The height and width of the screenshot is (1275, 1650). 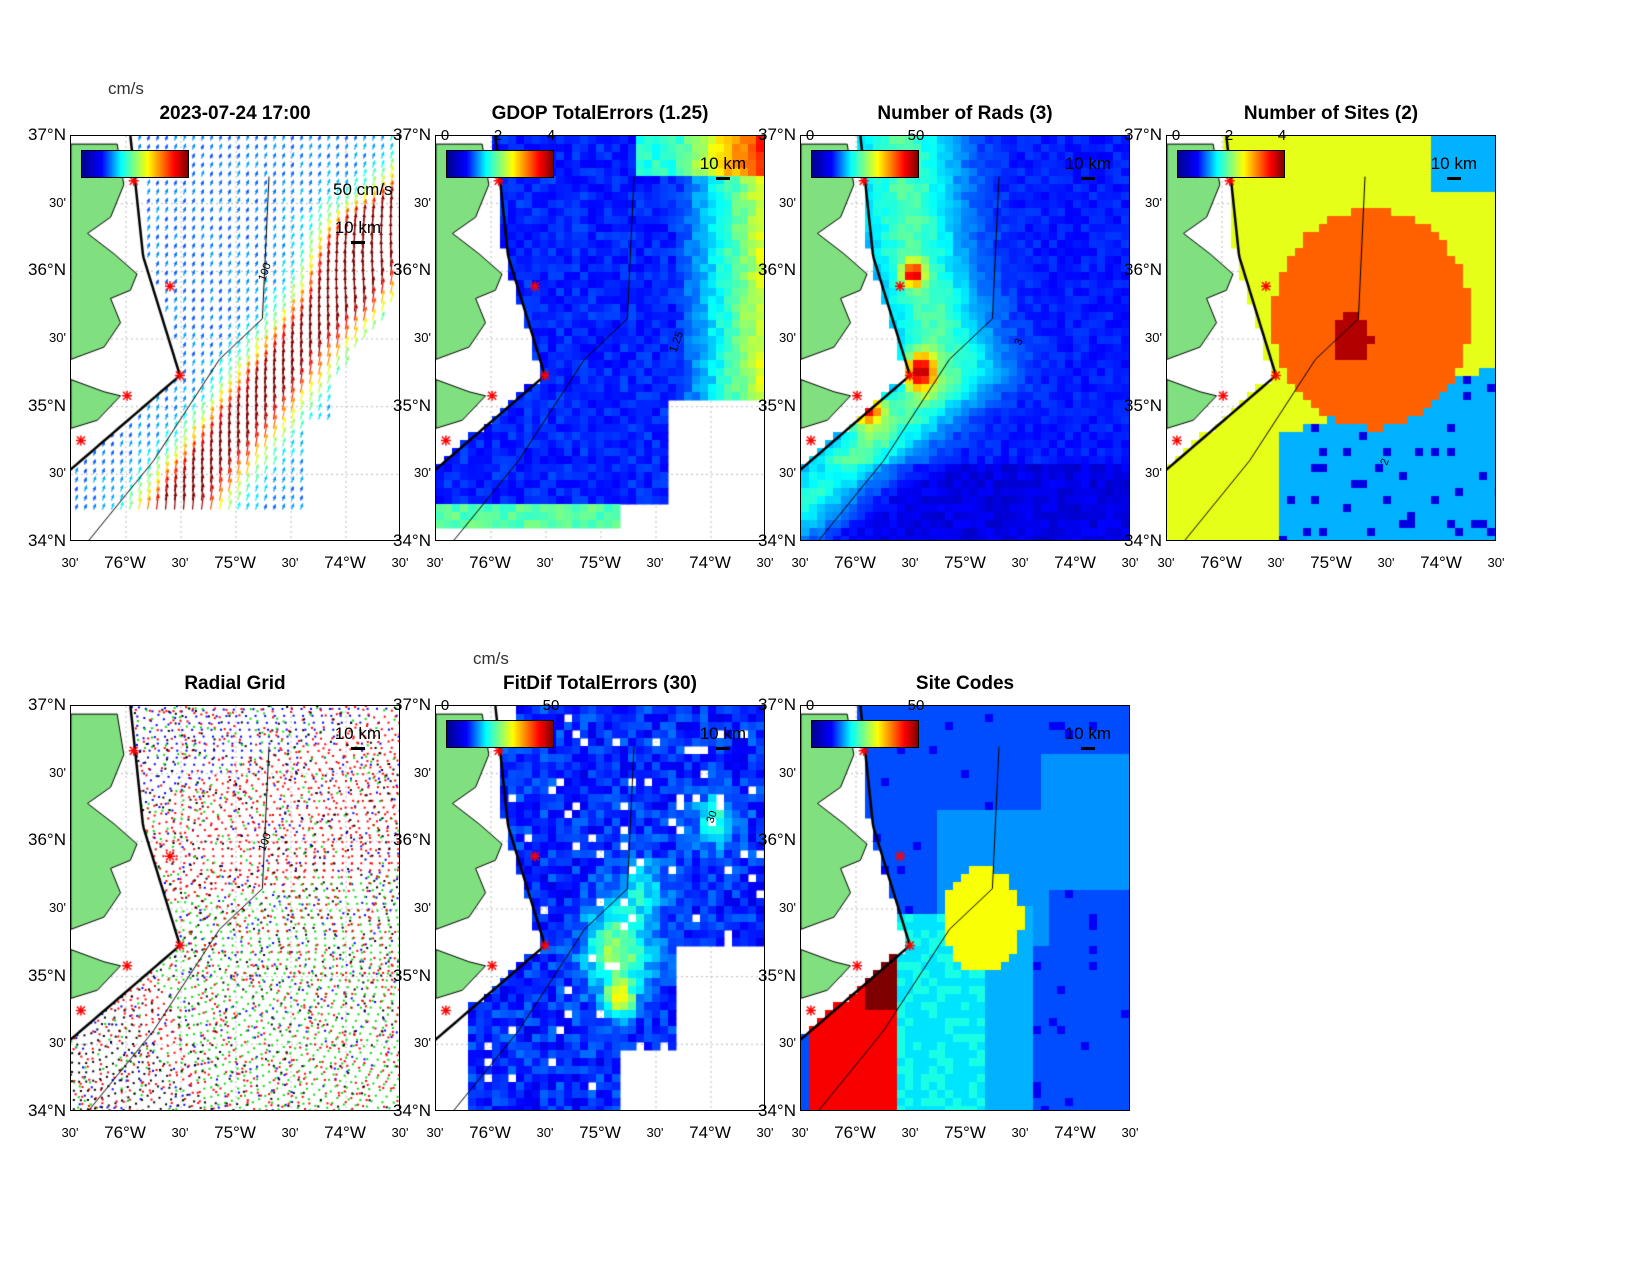 I want to click on map-axes: 50 cm/s 10 km 100, so click(x=235, y=338).